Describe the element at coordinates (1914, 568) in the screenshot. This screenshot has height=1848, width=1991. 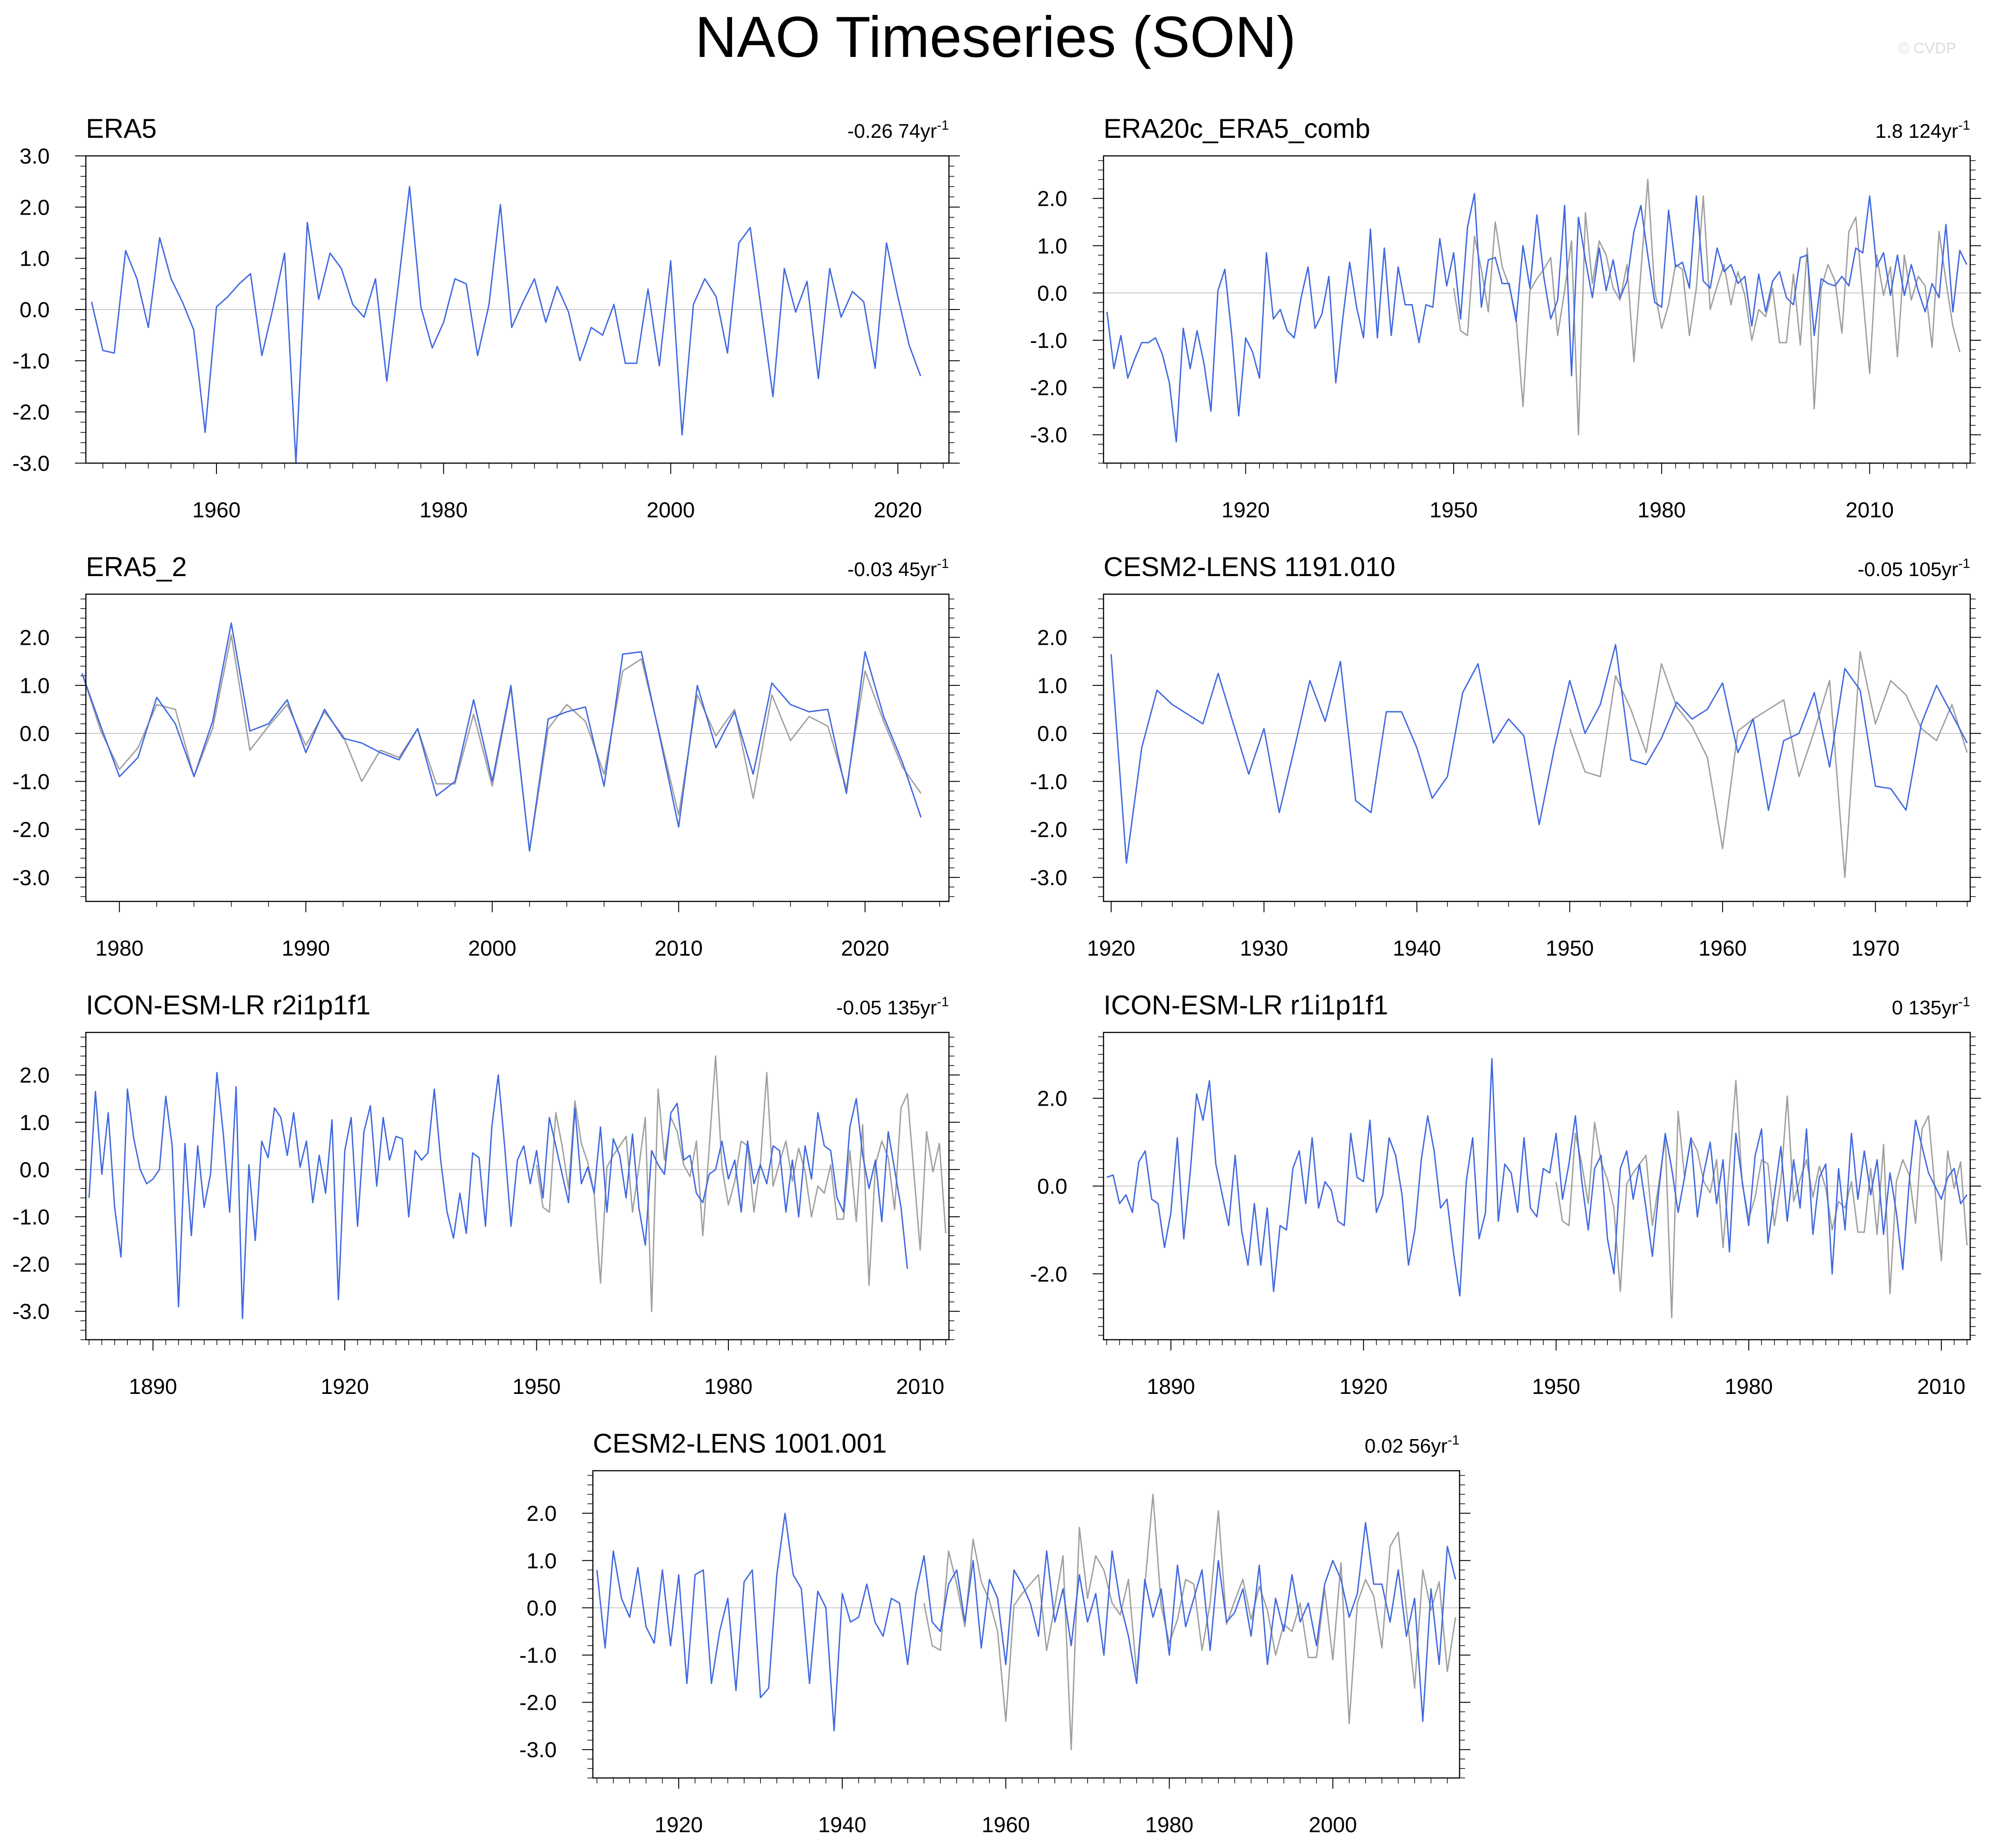
I see `trend-label: -0.05 105yr-1` at that location.